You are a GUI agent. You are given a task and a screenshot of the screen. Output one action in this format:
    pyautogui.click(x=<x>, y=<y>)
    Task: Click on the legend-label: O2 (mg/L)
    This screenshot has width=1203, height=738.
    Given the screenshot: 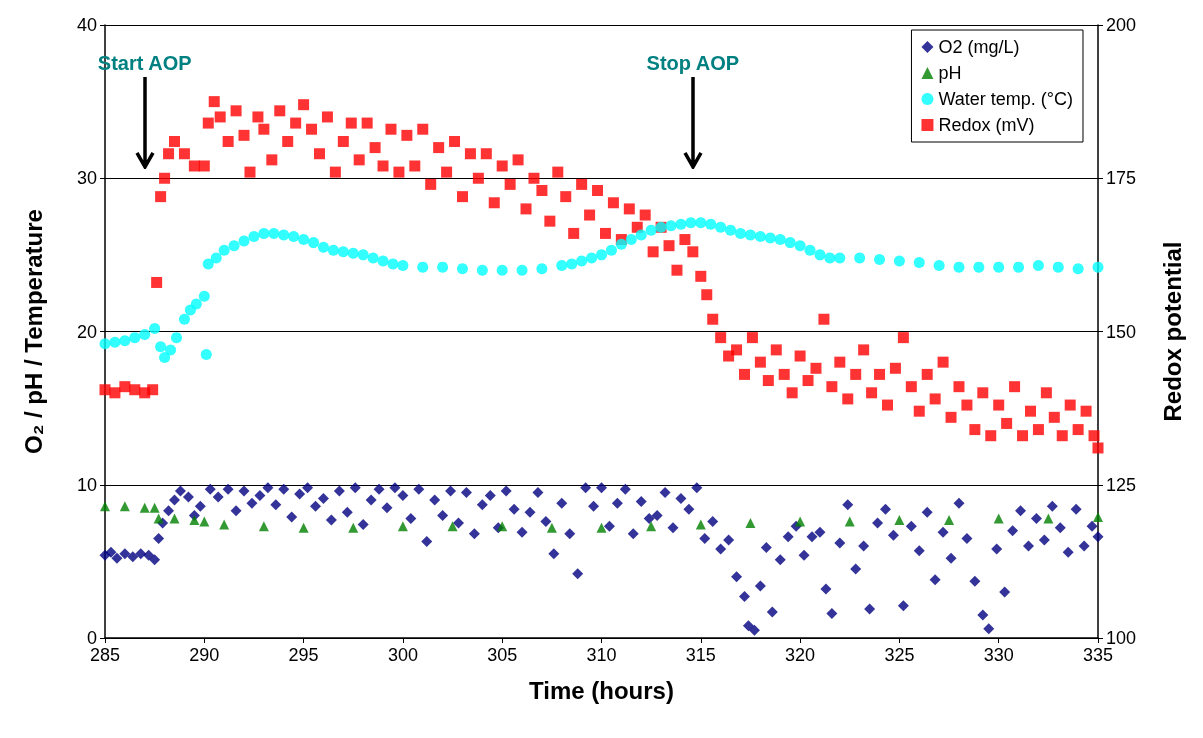 What is the action you would take?
    pyautogui.click(x=979, y=47)
    